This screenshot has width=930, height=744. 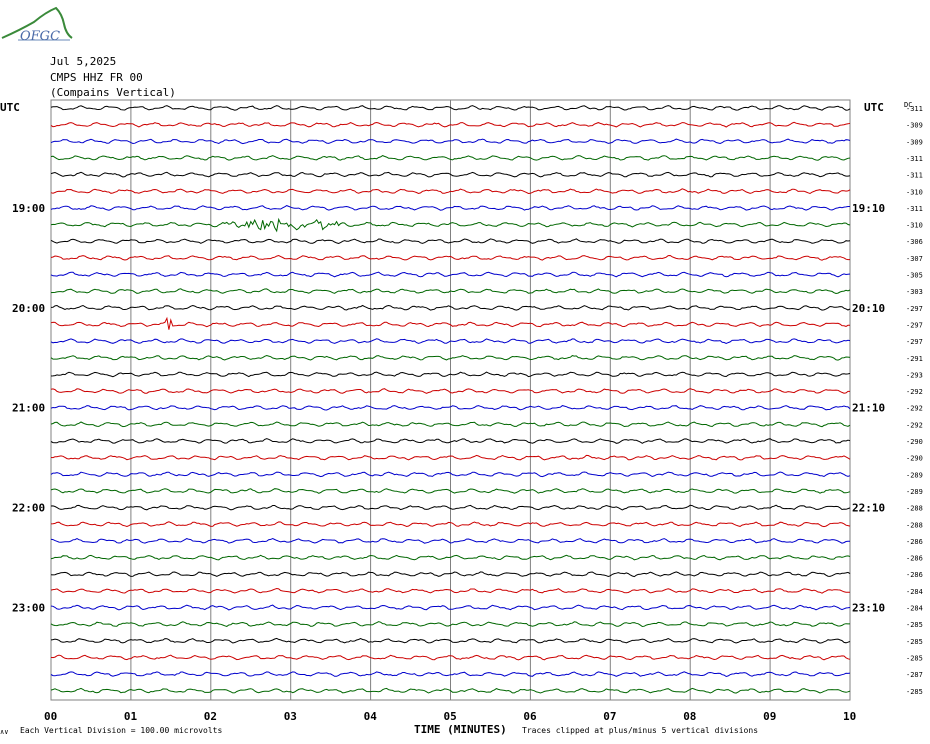 What do you see at coordinates (28, 508) in the screenshot?
I see `left-hour-label: 22:00` at bounding box center [28, 508].